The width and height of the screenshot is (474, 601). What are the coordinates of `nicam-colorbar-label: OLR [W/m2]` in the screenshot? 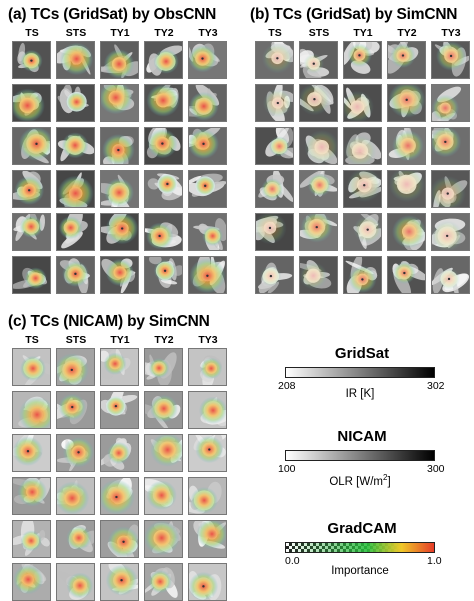 It's located at (360, 480).